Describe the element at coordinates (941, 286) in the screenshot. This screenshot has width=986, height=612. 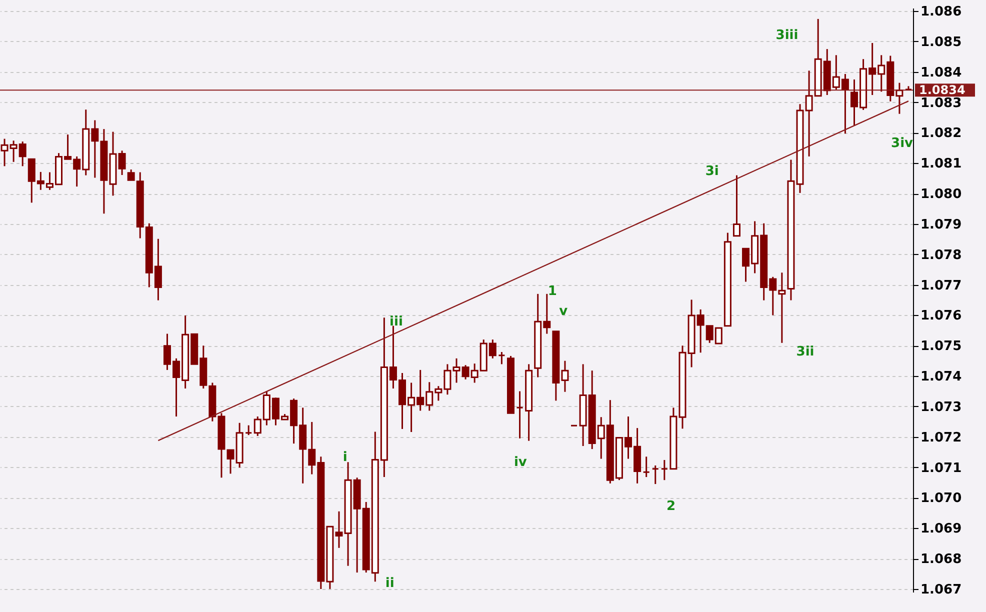
I see `y-tick-label: 1.077` at that location.